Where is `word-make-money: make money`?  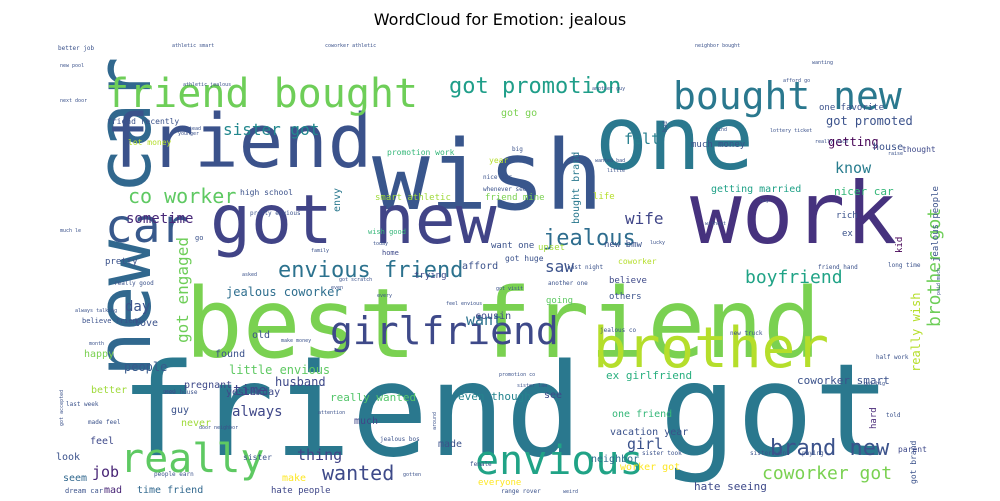
word-make-money: make money is located at coordinates (296, 341).